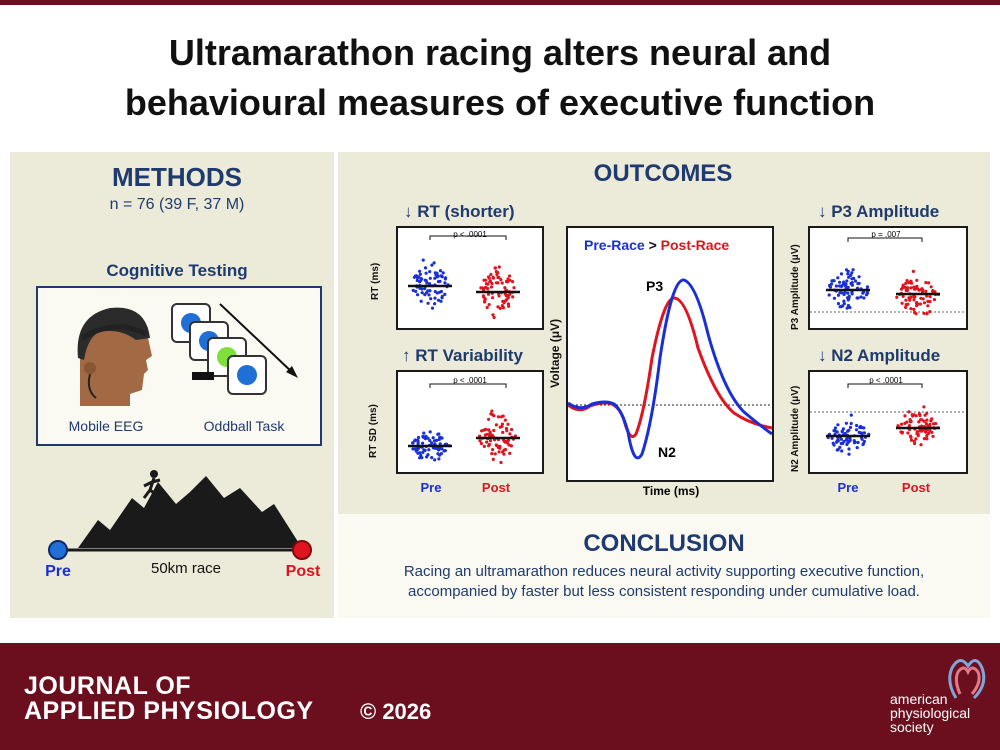  I want to click on n2-plot-title: ↓ N2 Amplitude, so click(879, 355).